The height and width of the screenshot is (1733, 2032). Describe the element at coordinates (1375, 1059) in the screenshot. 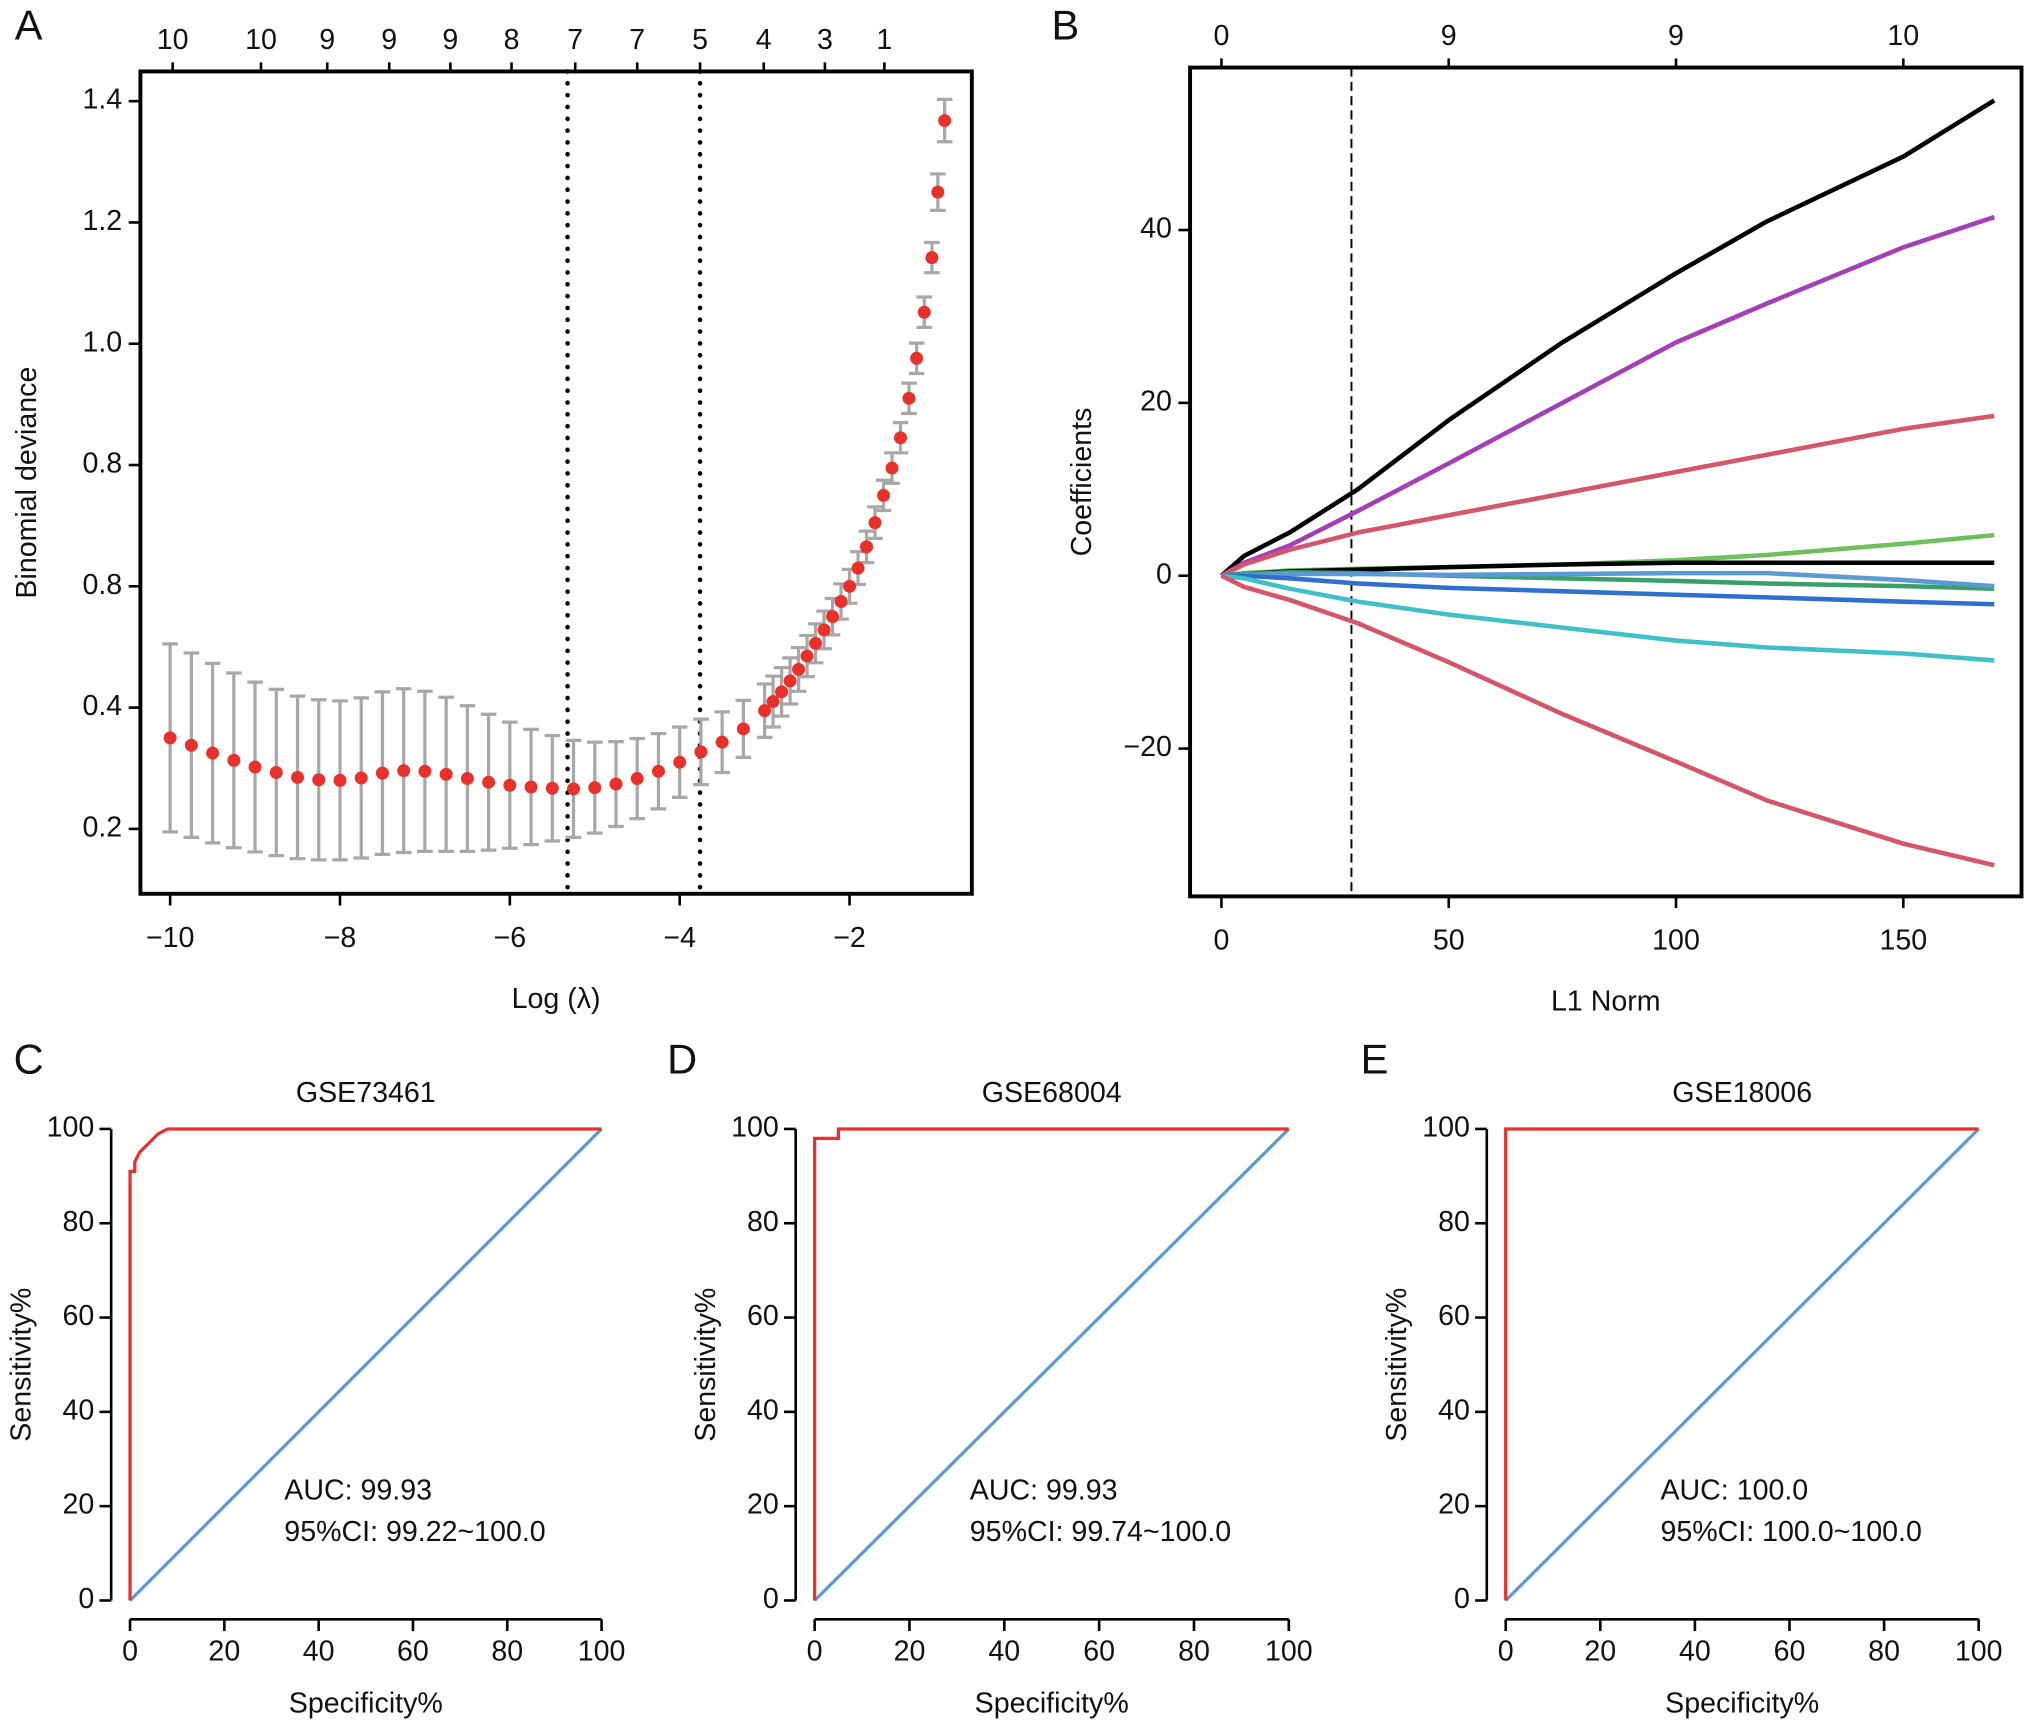

I see `panel-letter: E` at that location.